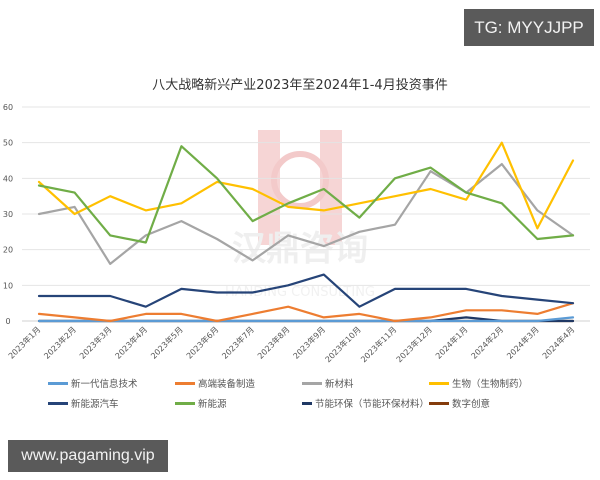 The height and width of the screenshot is (480, 600). Describe the element at coordinates (300, 292) in the screenshot. I see `svg-text: HANDING CONSULTING` at that location.